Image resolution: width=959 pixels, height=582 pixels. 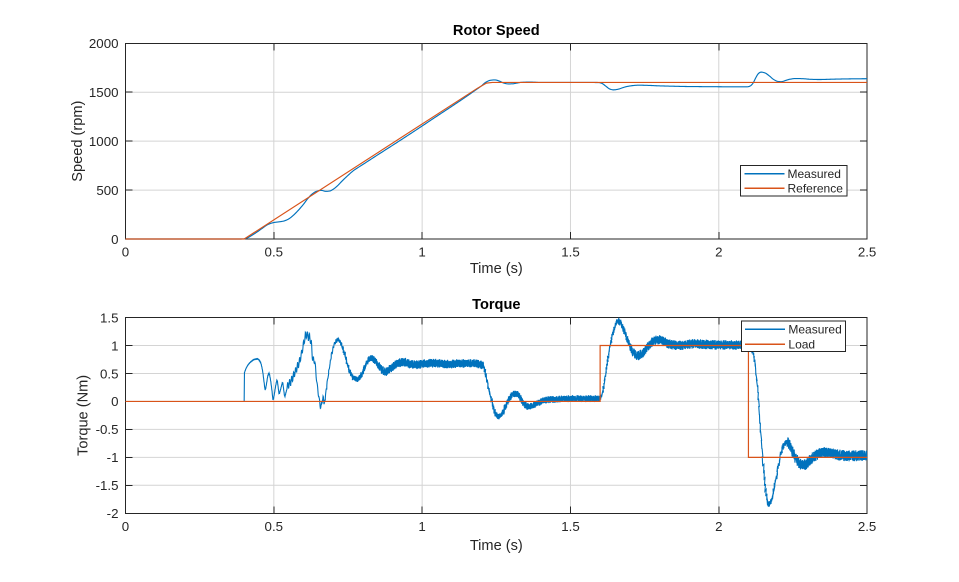 I want to click on svg-text: 2000, so click(x=104, y=43).